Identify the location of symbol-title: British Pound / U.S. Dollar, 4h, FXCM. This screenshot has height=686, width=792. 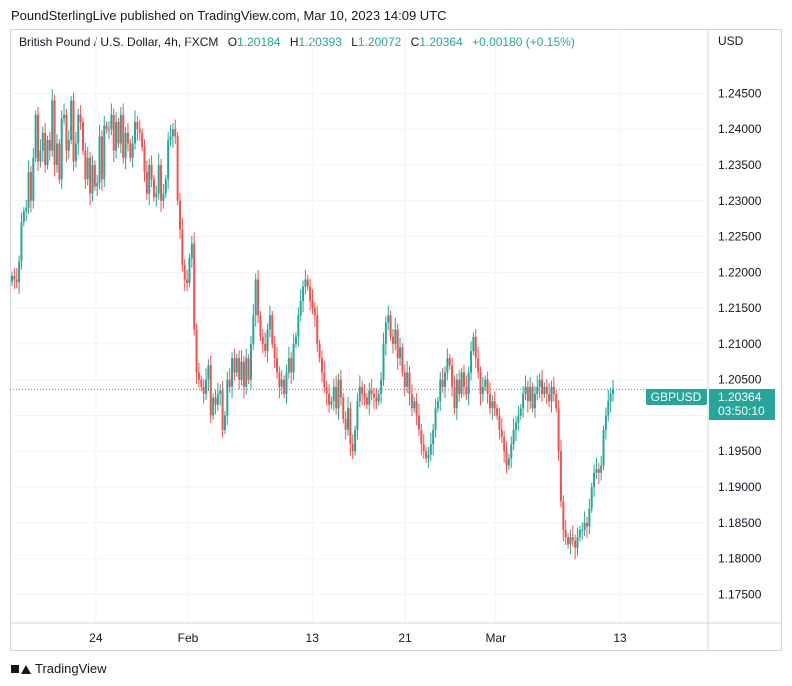
(119, 42).